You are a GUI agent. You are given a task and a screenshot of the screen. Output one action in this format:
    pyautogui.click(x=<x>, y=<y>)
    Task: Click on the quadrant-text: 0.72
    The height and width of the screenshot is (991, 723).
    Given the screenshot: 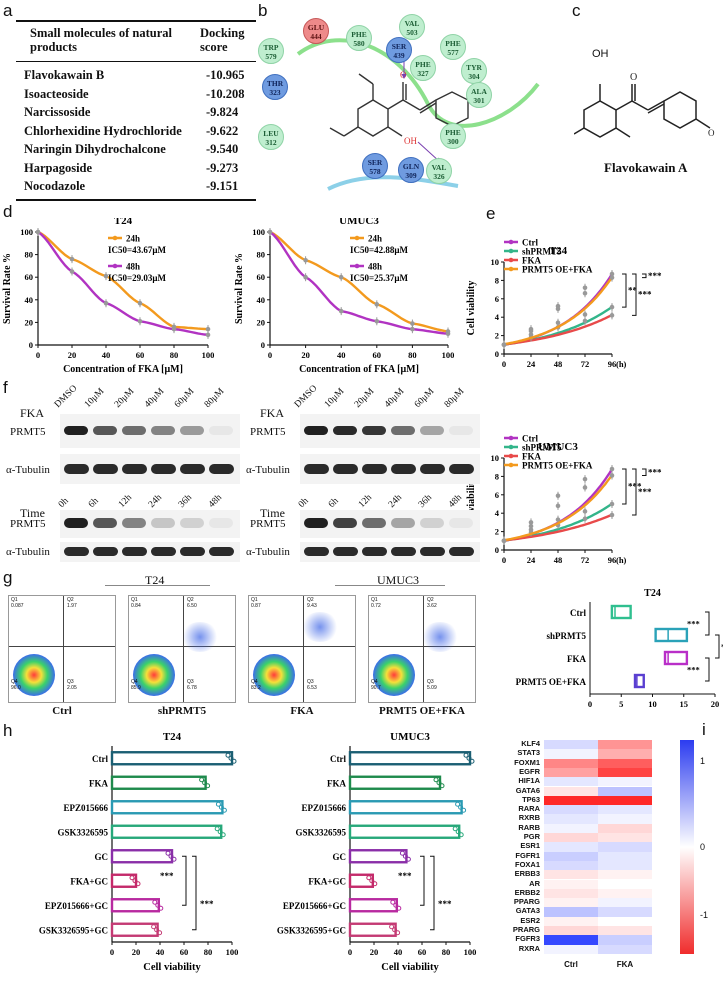 What is the action you would take?
    pyautogui.click(x=376, y=605)
    